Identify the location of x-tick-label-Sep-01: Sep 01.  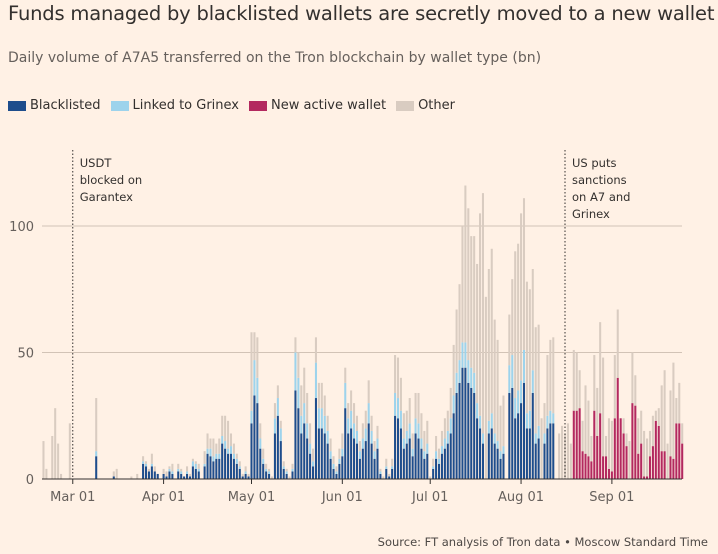
(611, 497).